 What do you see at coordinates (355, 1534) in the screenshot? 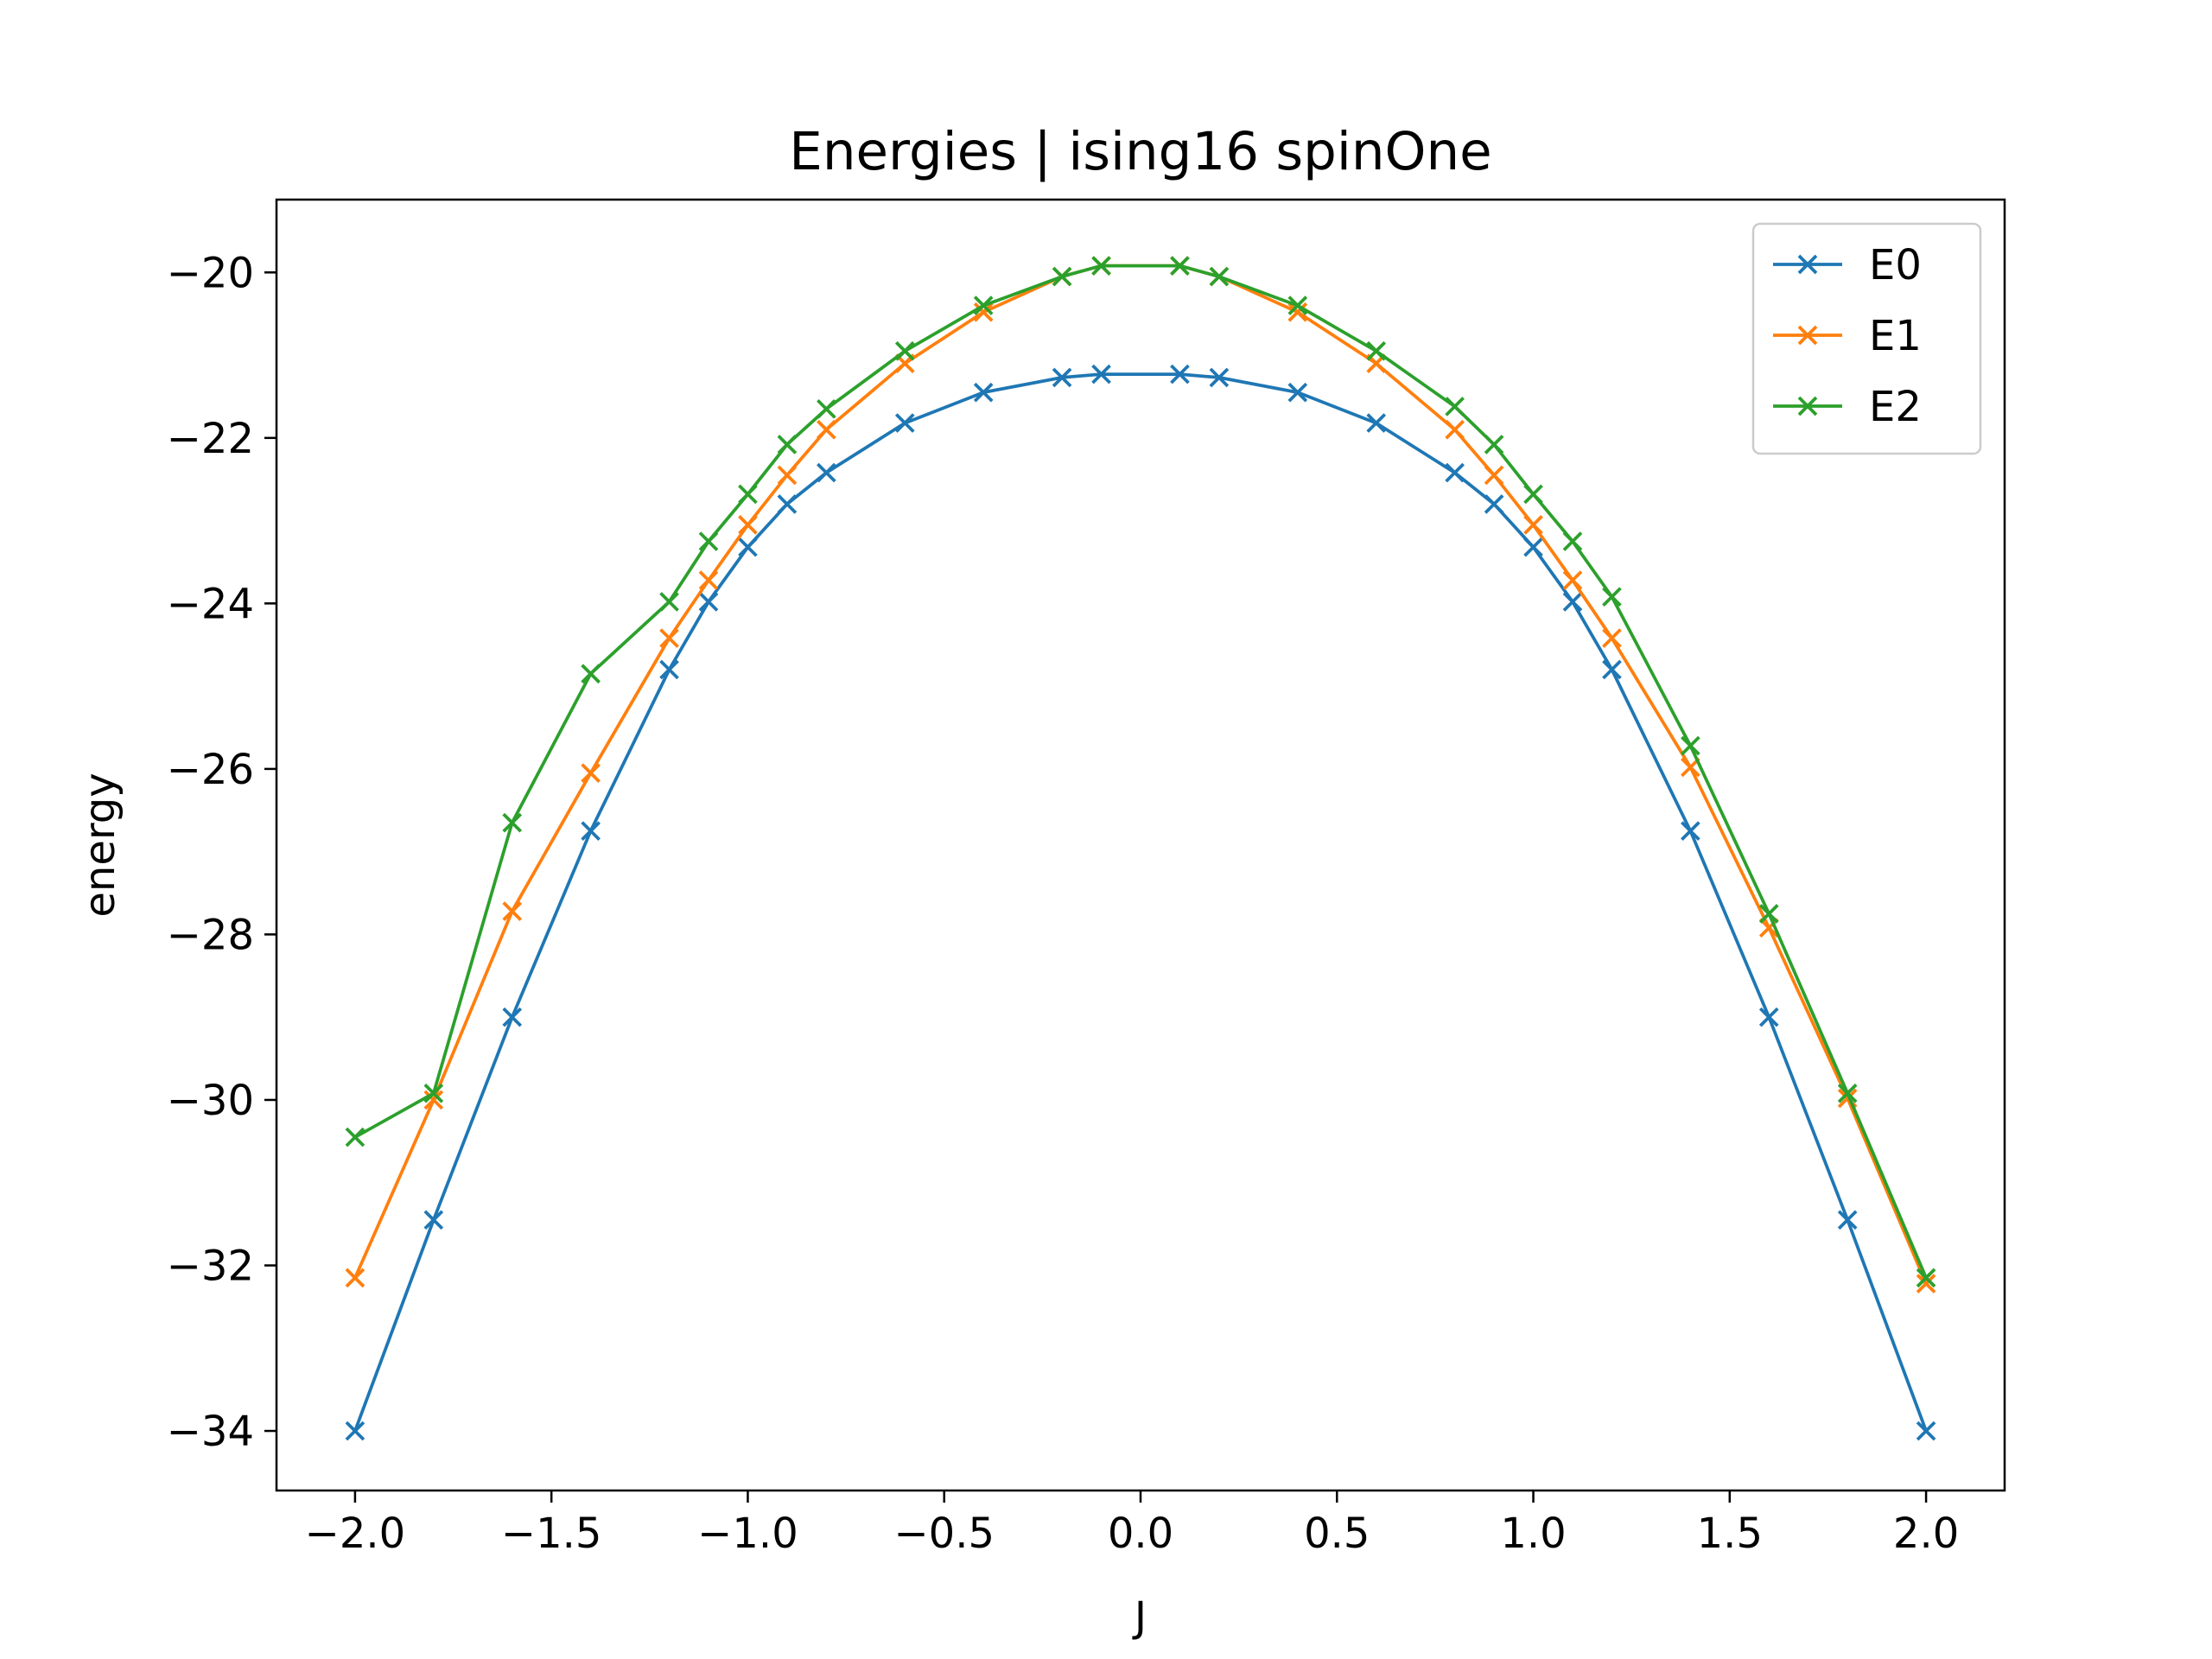
I see `x-tick-label: −2.0` at bounding box center [355, 1534].